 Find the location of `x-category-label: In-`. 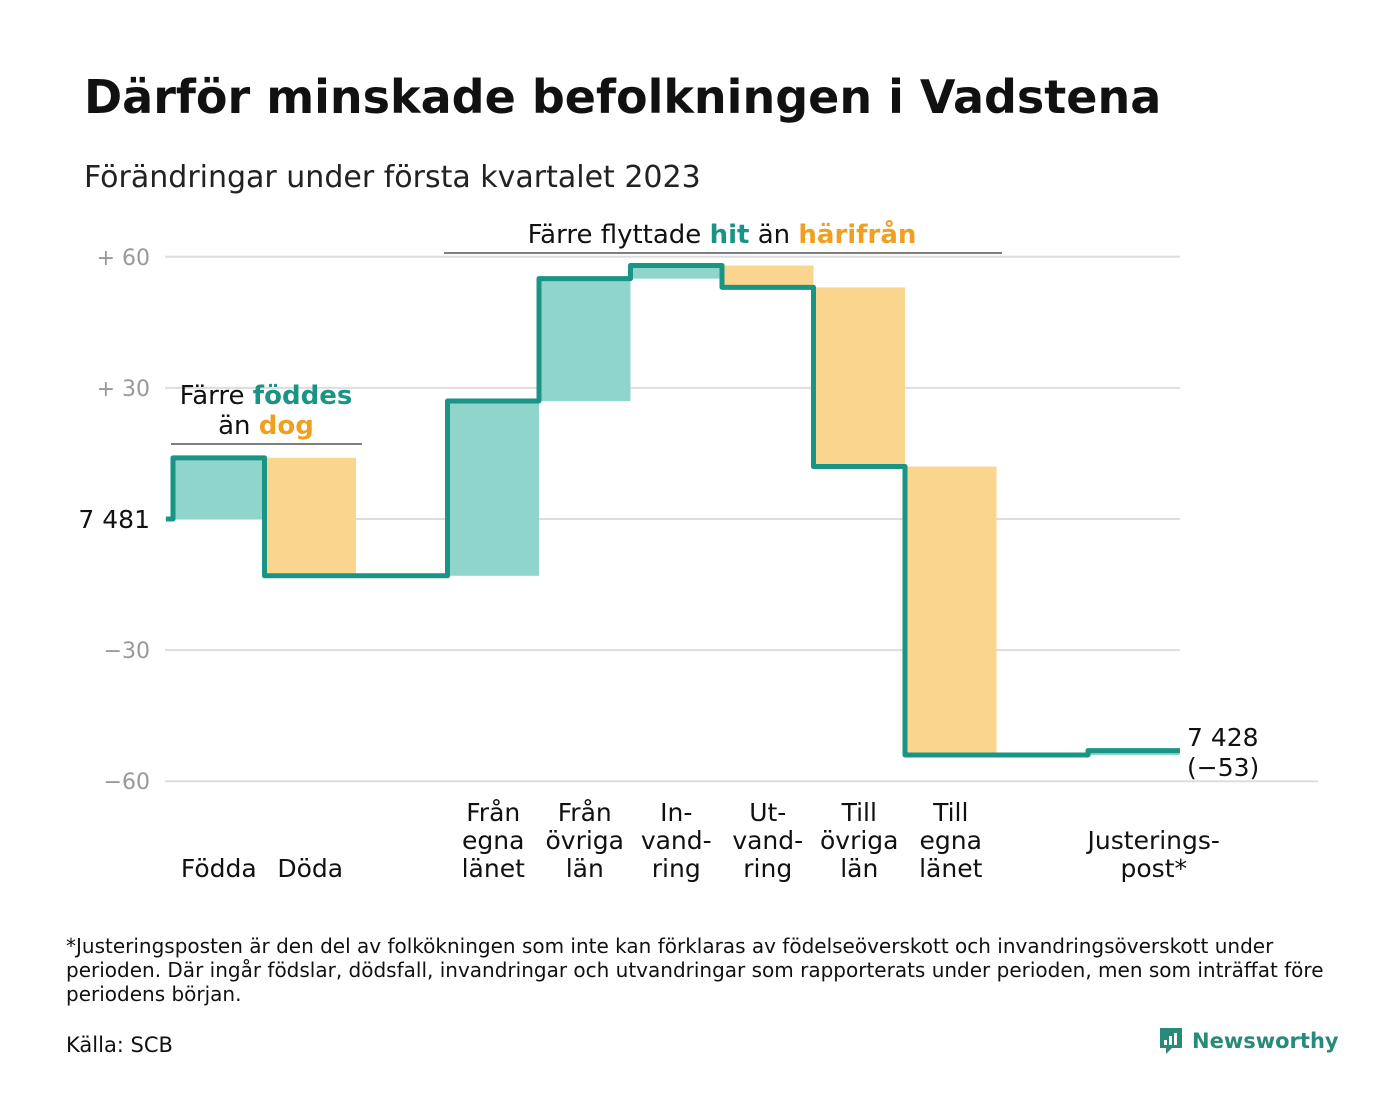

x-category-label: In- is located at coordinates (676, 812).